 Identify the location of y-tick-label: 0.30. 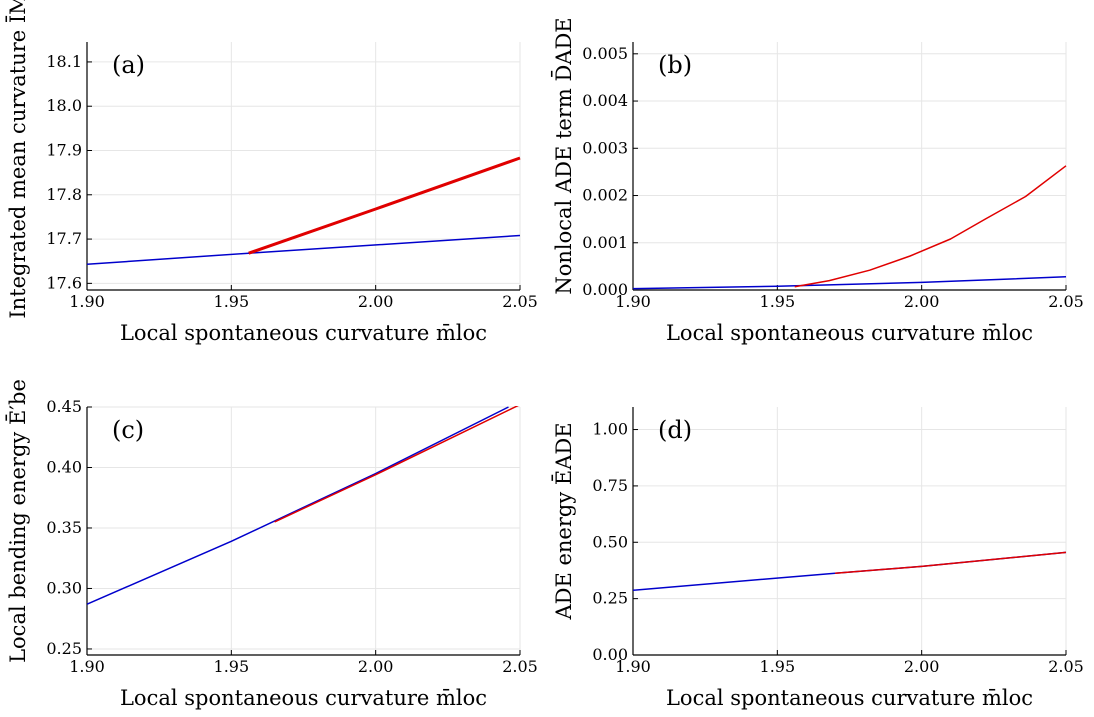
(64, 587).